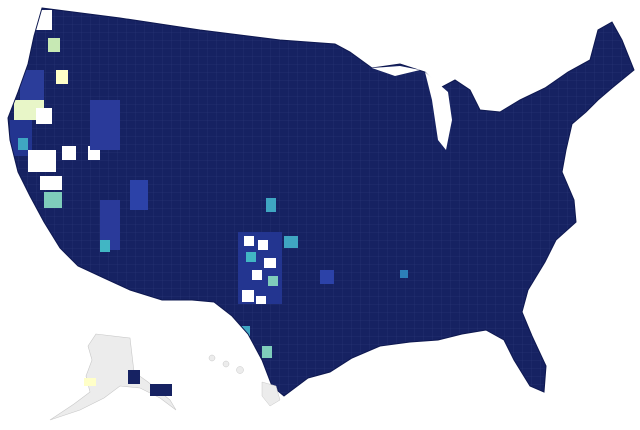 The image size is (640, 430). Describe the element at coordinates (244, 380) in the screenshot. I see `hawaii` at that location.